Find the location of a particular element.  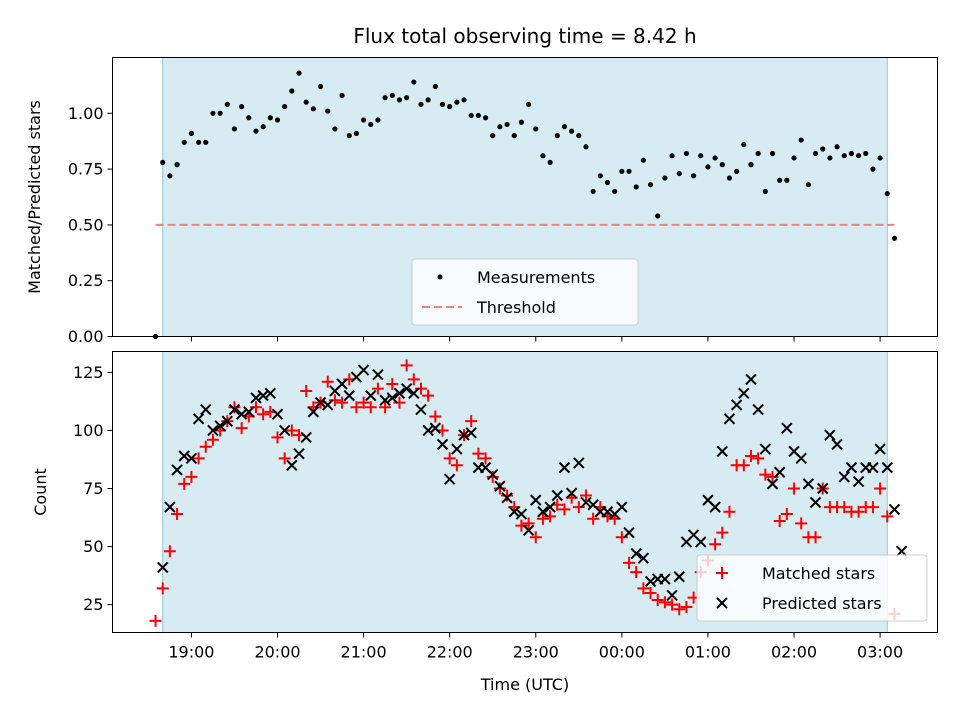

top-y-tick-label: 0.00 is located at coordinates (86, 336).